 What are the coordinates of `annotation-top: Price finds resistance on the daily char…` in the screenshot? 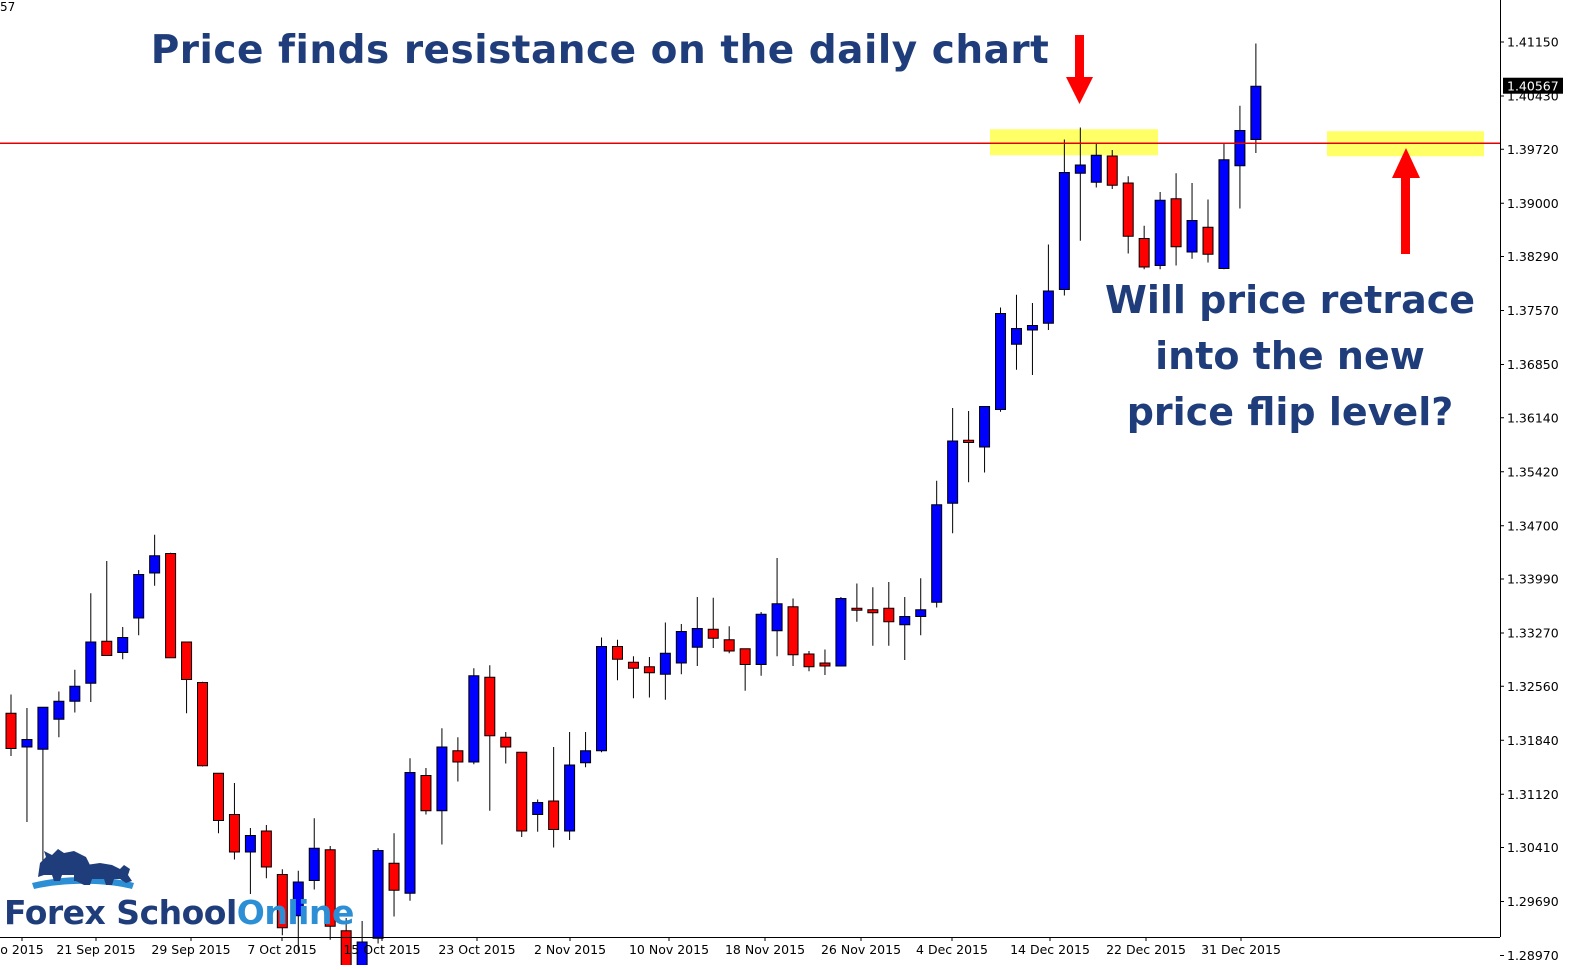 It's located at (600, 50).